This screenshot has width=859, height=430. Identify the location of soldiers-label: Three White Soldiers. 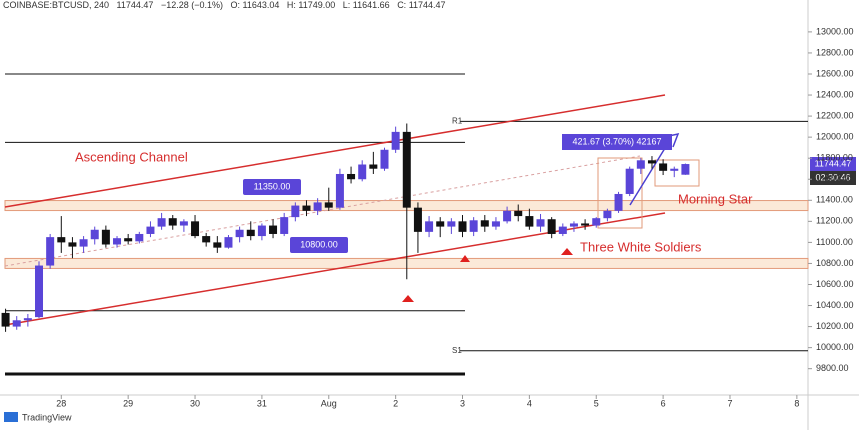
(641, 246).